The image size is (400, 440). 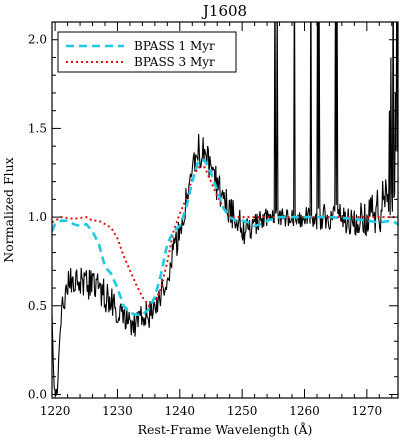 I want to click on x-tick-label: 1230, so click(x=117, y=411).